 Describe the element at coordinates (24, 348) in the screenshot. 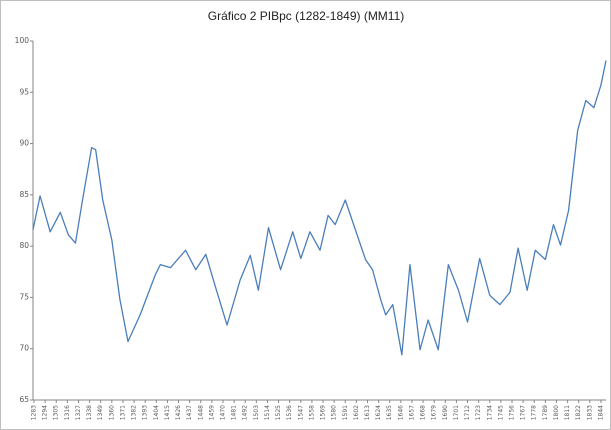

I see `y-tick-label: 70` at that location.